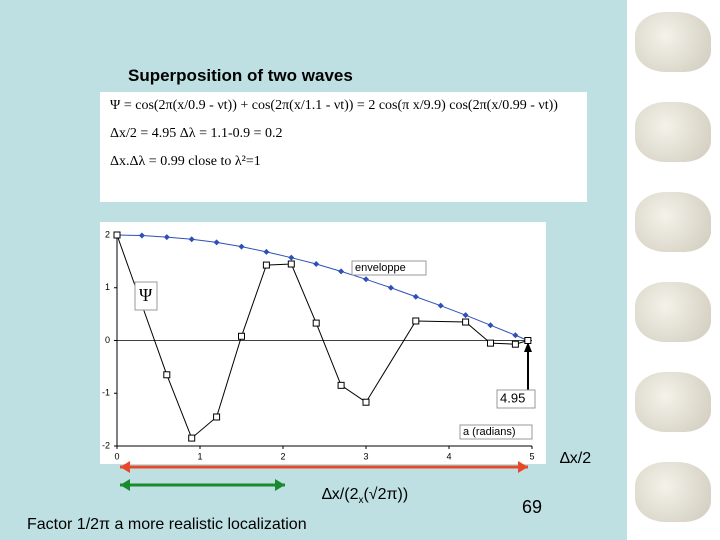  I want to click on formula-line: Δx.Δλ = 0.99 close to λ²=1, so click(185, 161).